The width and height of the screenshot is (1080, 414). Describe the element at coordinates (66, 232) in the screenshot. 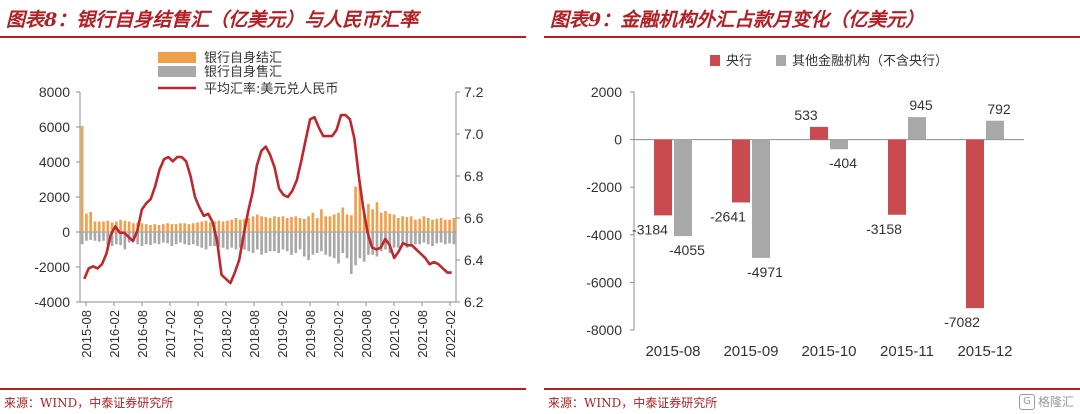

I see `y-left-tick-label: 0` at that location.